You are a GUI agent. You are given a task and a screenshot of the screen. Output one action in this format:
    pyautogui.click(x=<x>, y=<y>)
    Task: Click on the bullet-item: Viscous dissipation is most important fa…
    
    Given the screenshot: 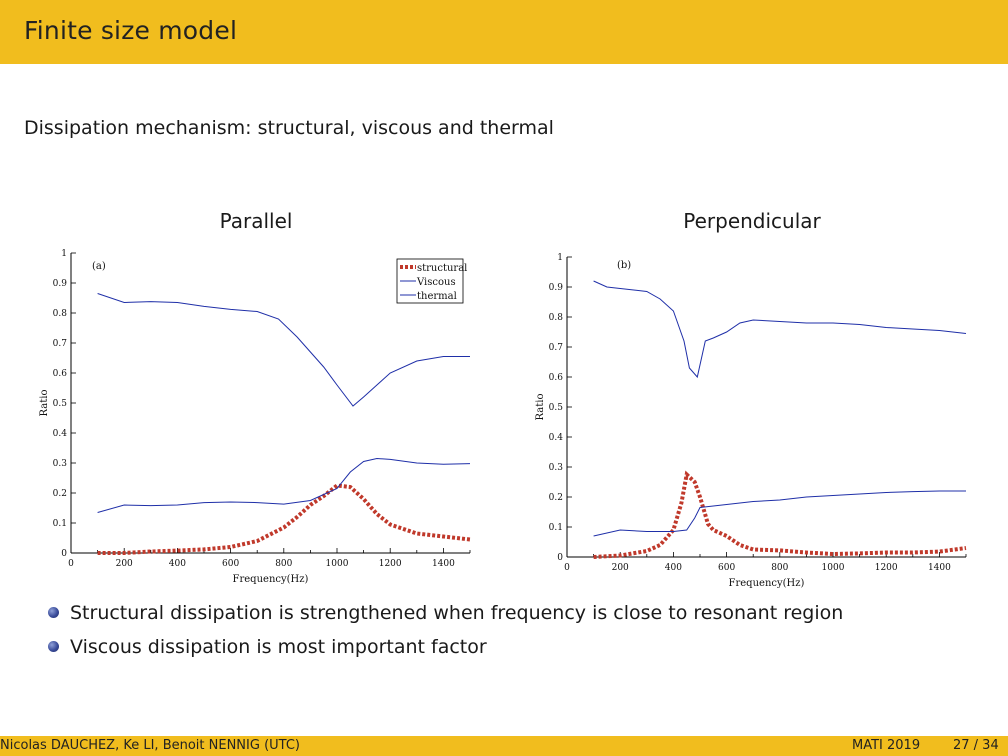 What is the action you would take?
    pyautogui.click(x=445, y=647)
    